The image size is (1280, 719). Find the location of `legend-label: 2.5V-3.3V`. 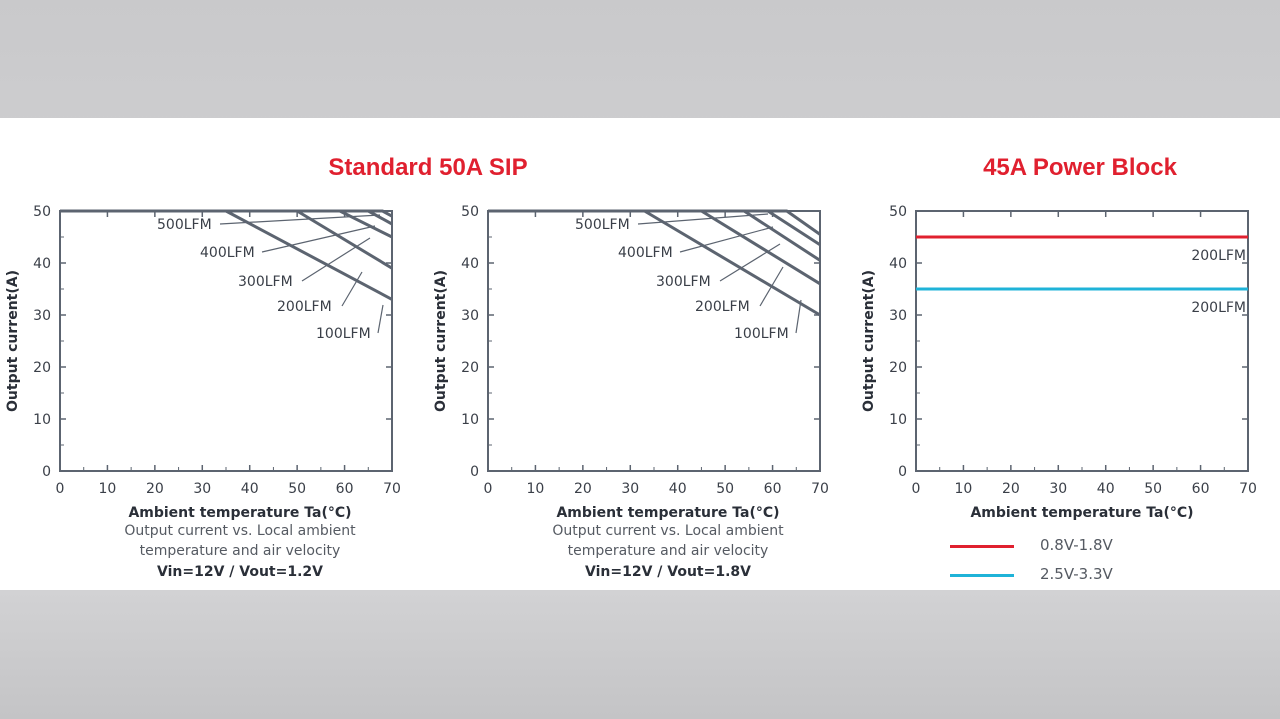

legend-label: 2.5V-3.3V is located at coordinates (1076, 574).